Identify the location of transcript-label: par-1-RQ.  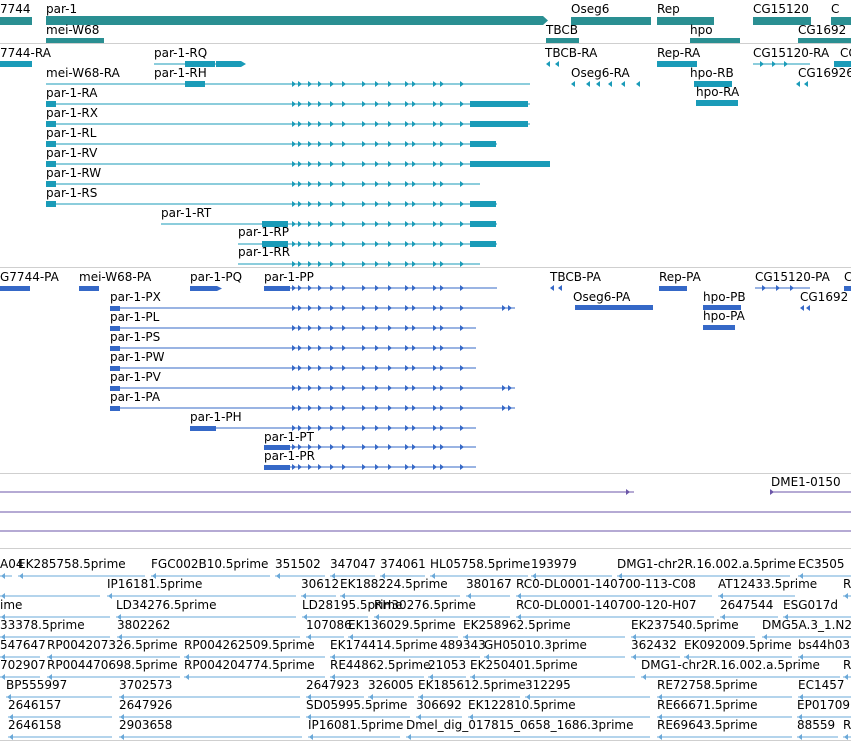
(181, 53).